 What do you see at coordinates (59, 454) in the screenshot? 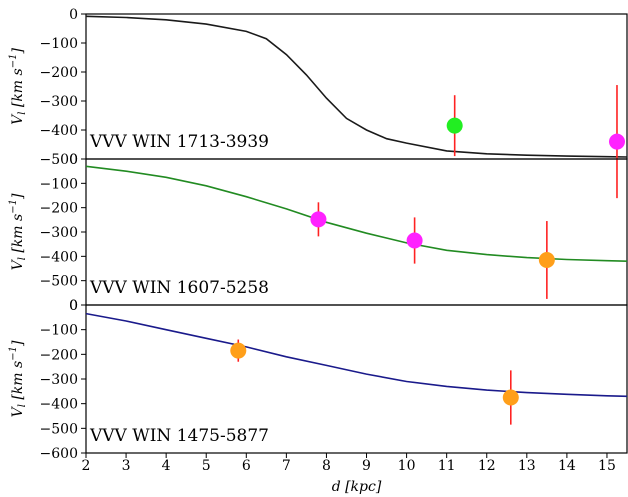
I see `y-tick-label: −600` at bounding box center [59, 454].